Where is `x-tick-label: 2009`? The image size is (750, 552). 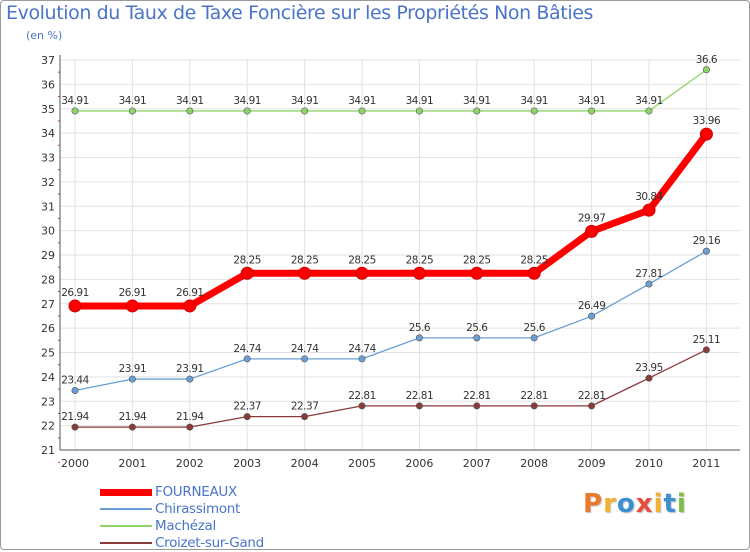 x-tick-label: 2009 is located at coordinates (592, 463).